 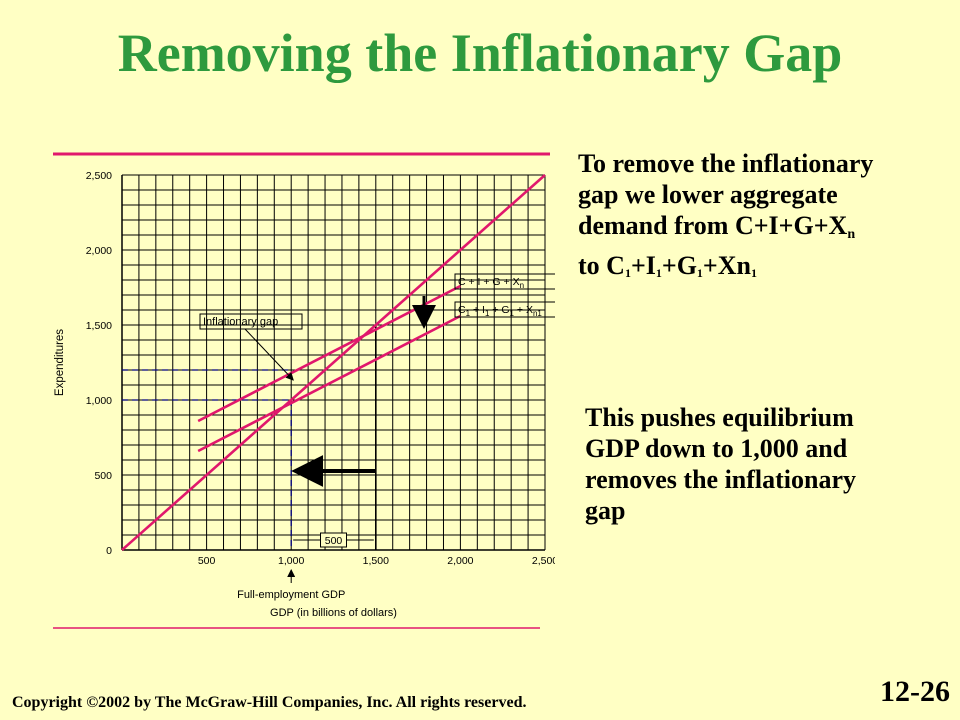 What do you see at coordinates (543, 561) in the screenshot?
I see `x-tick-label: 2,500` at bounding box center [543, 561].